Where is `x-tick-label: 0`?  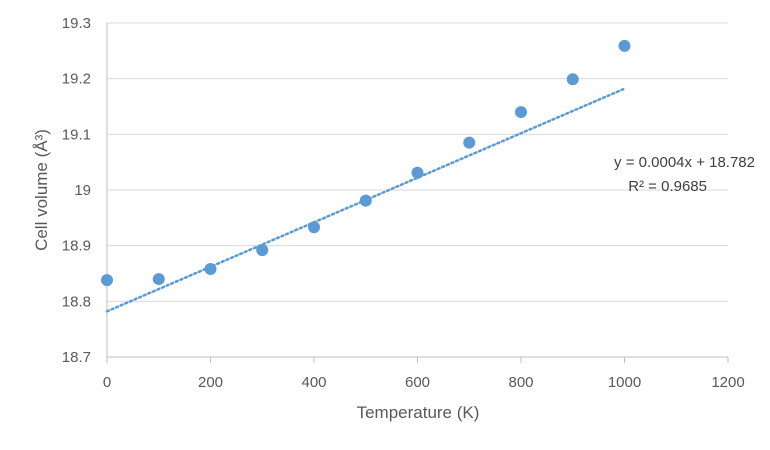
x-tick-label: 0 is located at coordinates (107, 382).